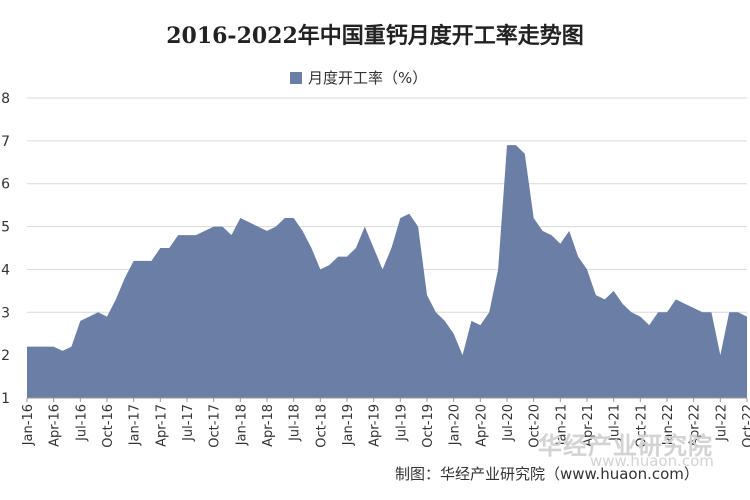 The width and height of the screenshot is (750, 500). What do you see at coordinates (588, 425) in the screenshot?
I see `x-tick-label: Apr-21` at bounding box center [588, 425].